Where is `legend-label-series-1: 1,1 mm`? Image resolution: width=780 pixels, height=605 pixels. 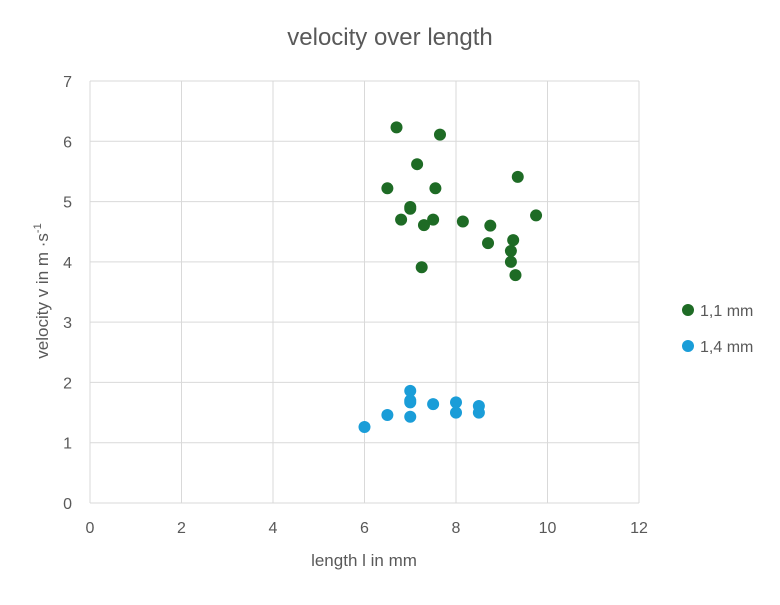 legend-label-series-1: 1,1 mm is located at coordinates (726, 311).